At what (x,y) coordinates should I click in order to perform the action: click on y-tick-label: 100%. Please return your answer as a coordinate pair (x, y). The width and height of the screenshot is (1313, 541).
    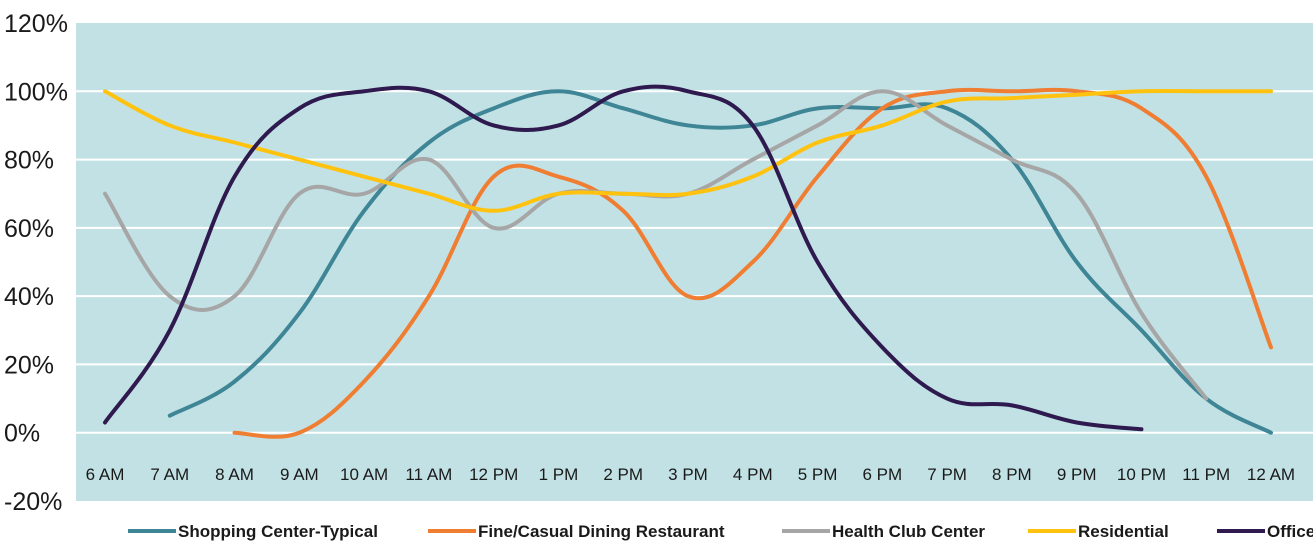
    Looking at the image, I should click on (36, 92).